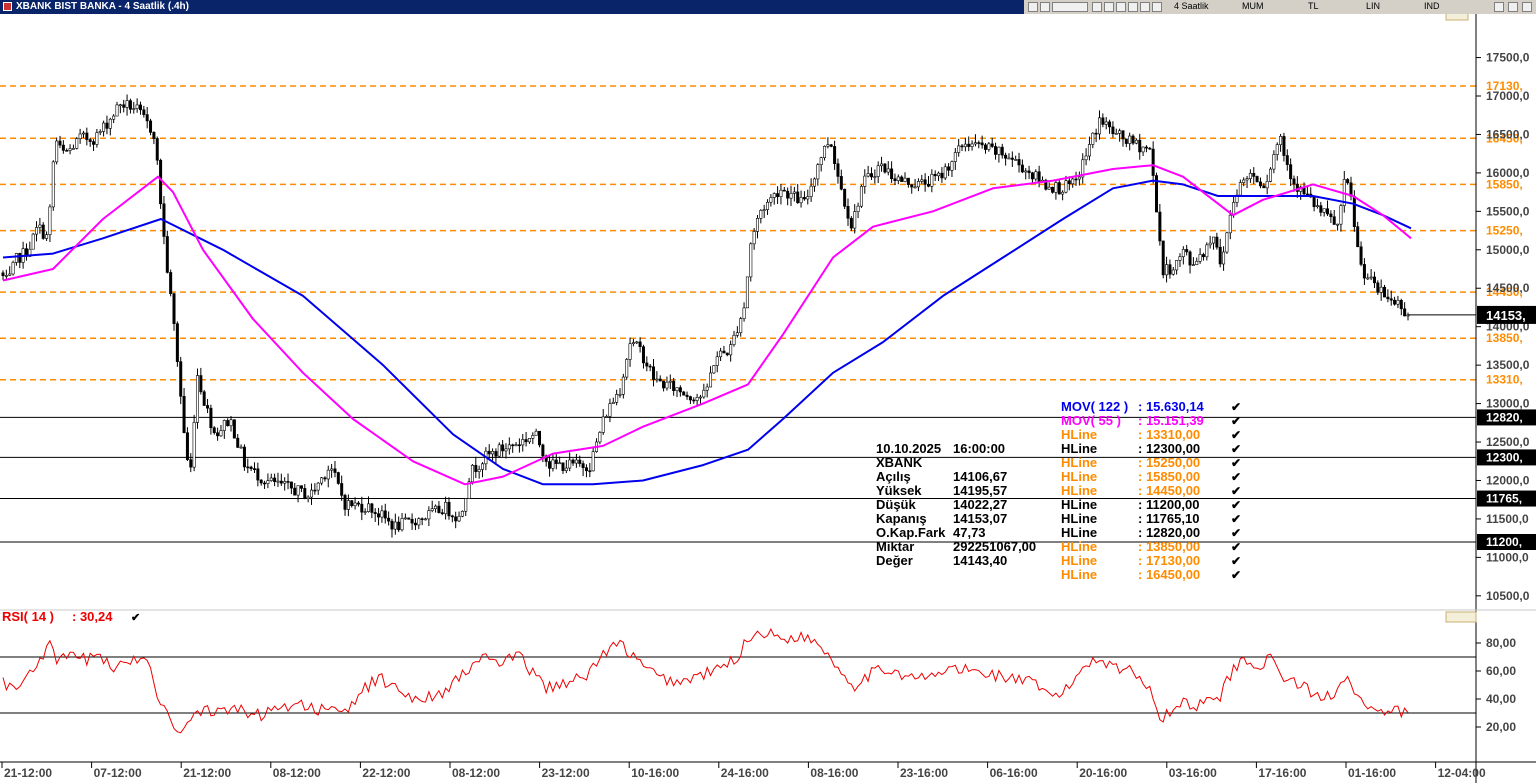 The height and width of the screenshot is (783, 1536). What do you see at coordinates (1432, 6) in the screenshot?
I see `toolbar-indicators: IND` at bounding box center [1432, 6].